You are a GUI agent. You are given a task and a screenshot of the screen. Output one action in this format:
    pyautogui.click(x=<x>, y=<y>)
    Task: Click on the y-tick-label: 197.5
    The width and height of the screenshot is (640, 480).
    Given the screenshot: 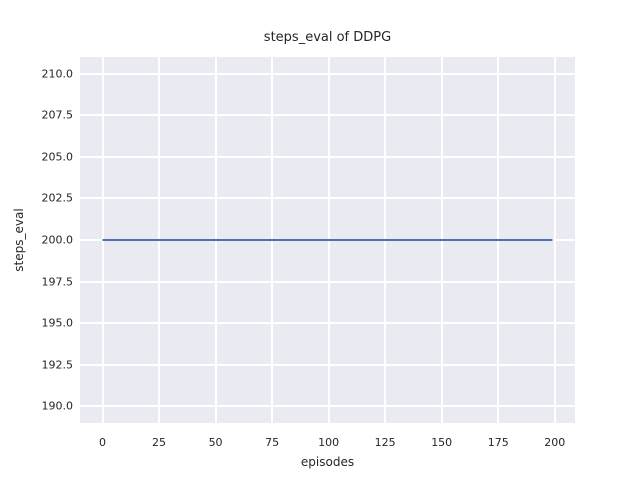 What is the action you would take?
    pyautogui.click(x=57, y=282)
    